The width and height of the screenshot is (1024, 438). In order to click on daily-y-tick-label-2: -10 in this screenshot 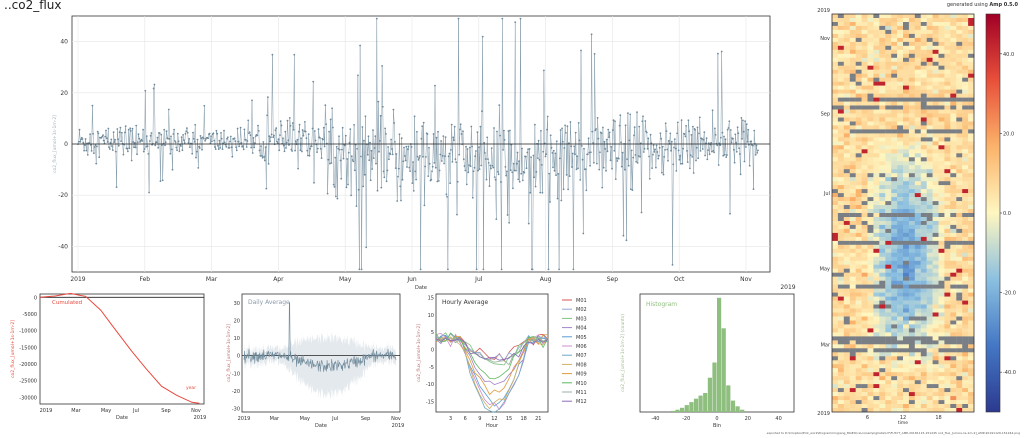, I will do `click(236, 374)`.